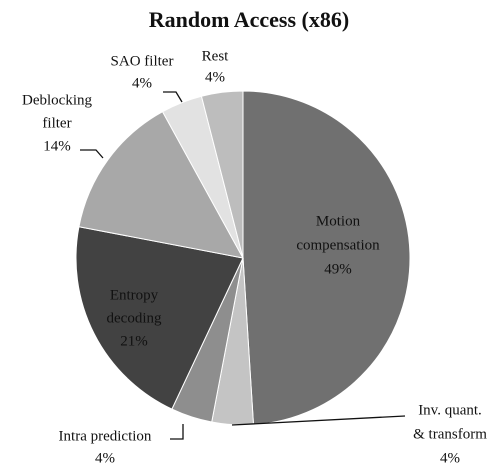 Image resolution: width=498 pixels, height=463 pixels. I want to click on slice-label: SAO filter, so click(142, 61).